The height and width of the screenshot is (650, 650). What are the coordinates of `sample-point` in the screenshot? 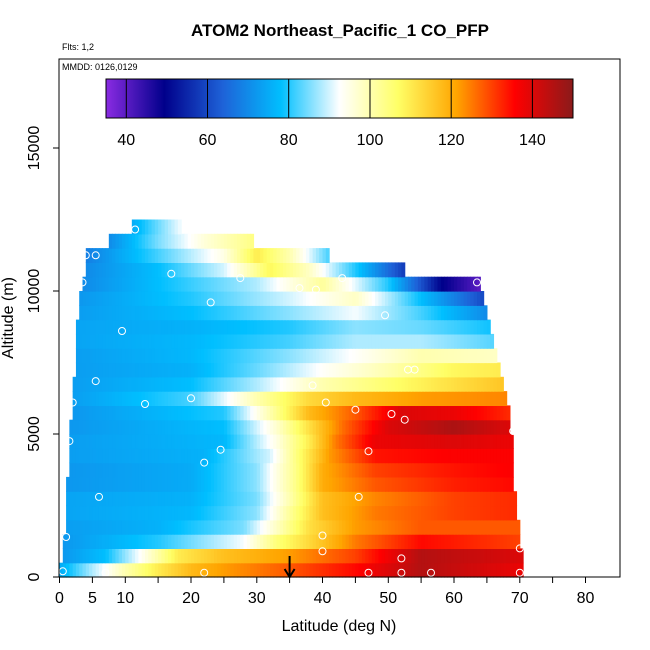 It's located at (69, 441).